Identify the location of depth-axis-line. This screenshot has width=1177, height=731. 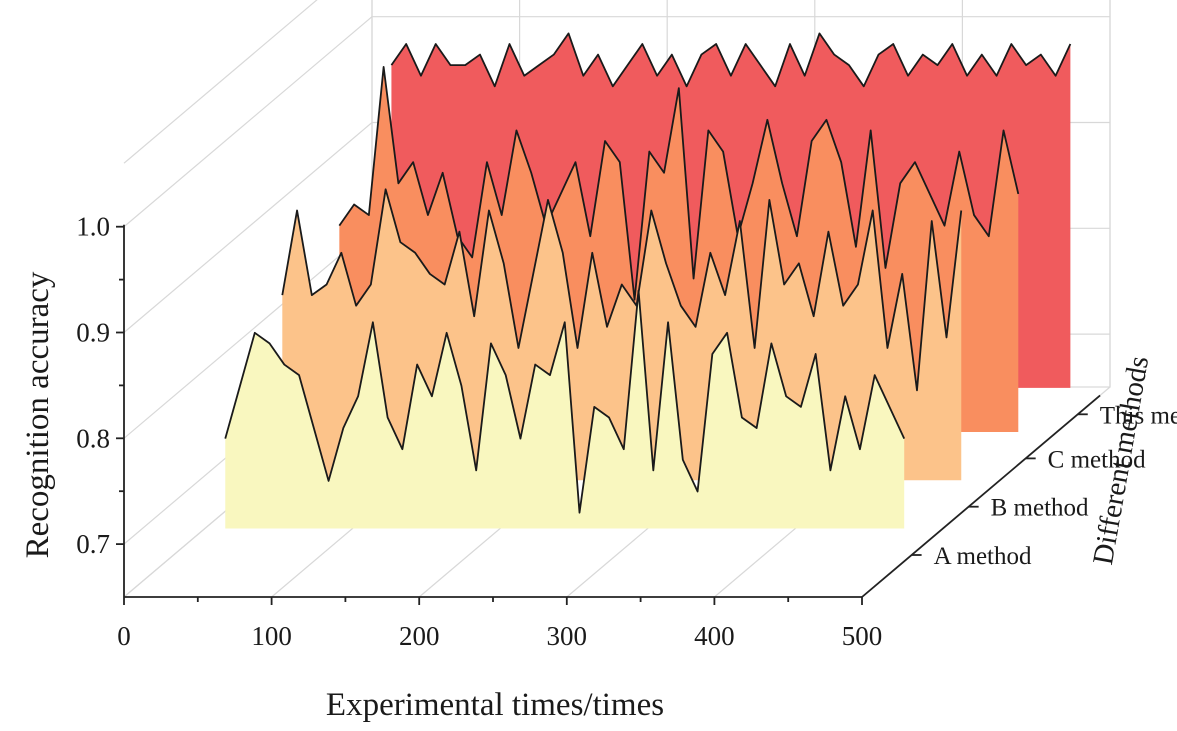
(981, 496).